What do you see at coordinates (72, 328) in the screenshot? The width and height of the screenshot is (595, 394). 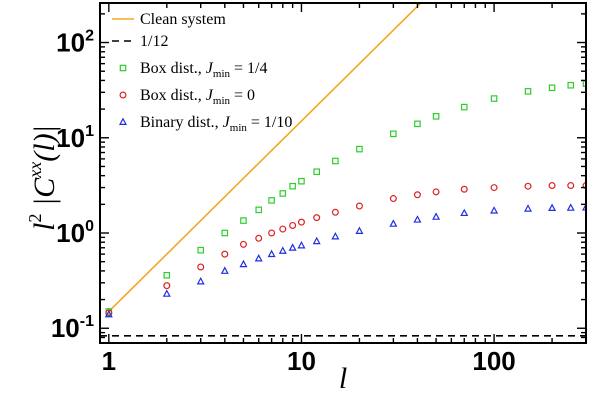 I see `y-tick-label: 10⁻¹` at bounding box center [72, 328].